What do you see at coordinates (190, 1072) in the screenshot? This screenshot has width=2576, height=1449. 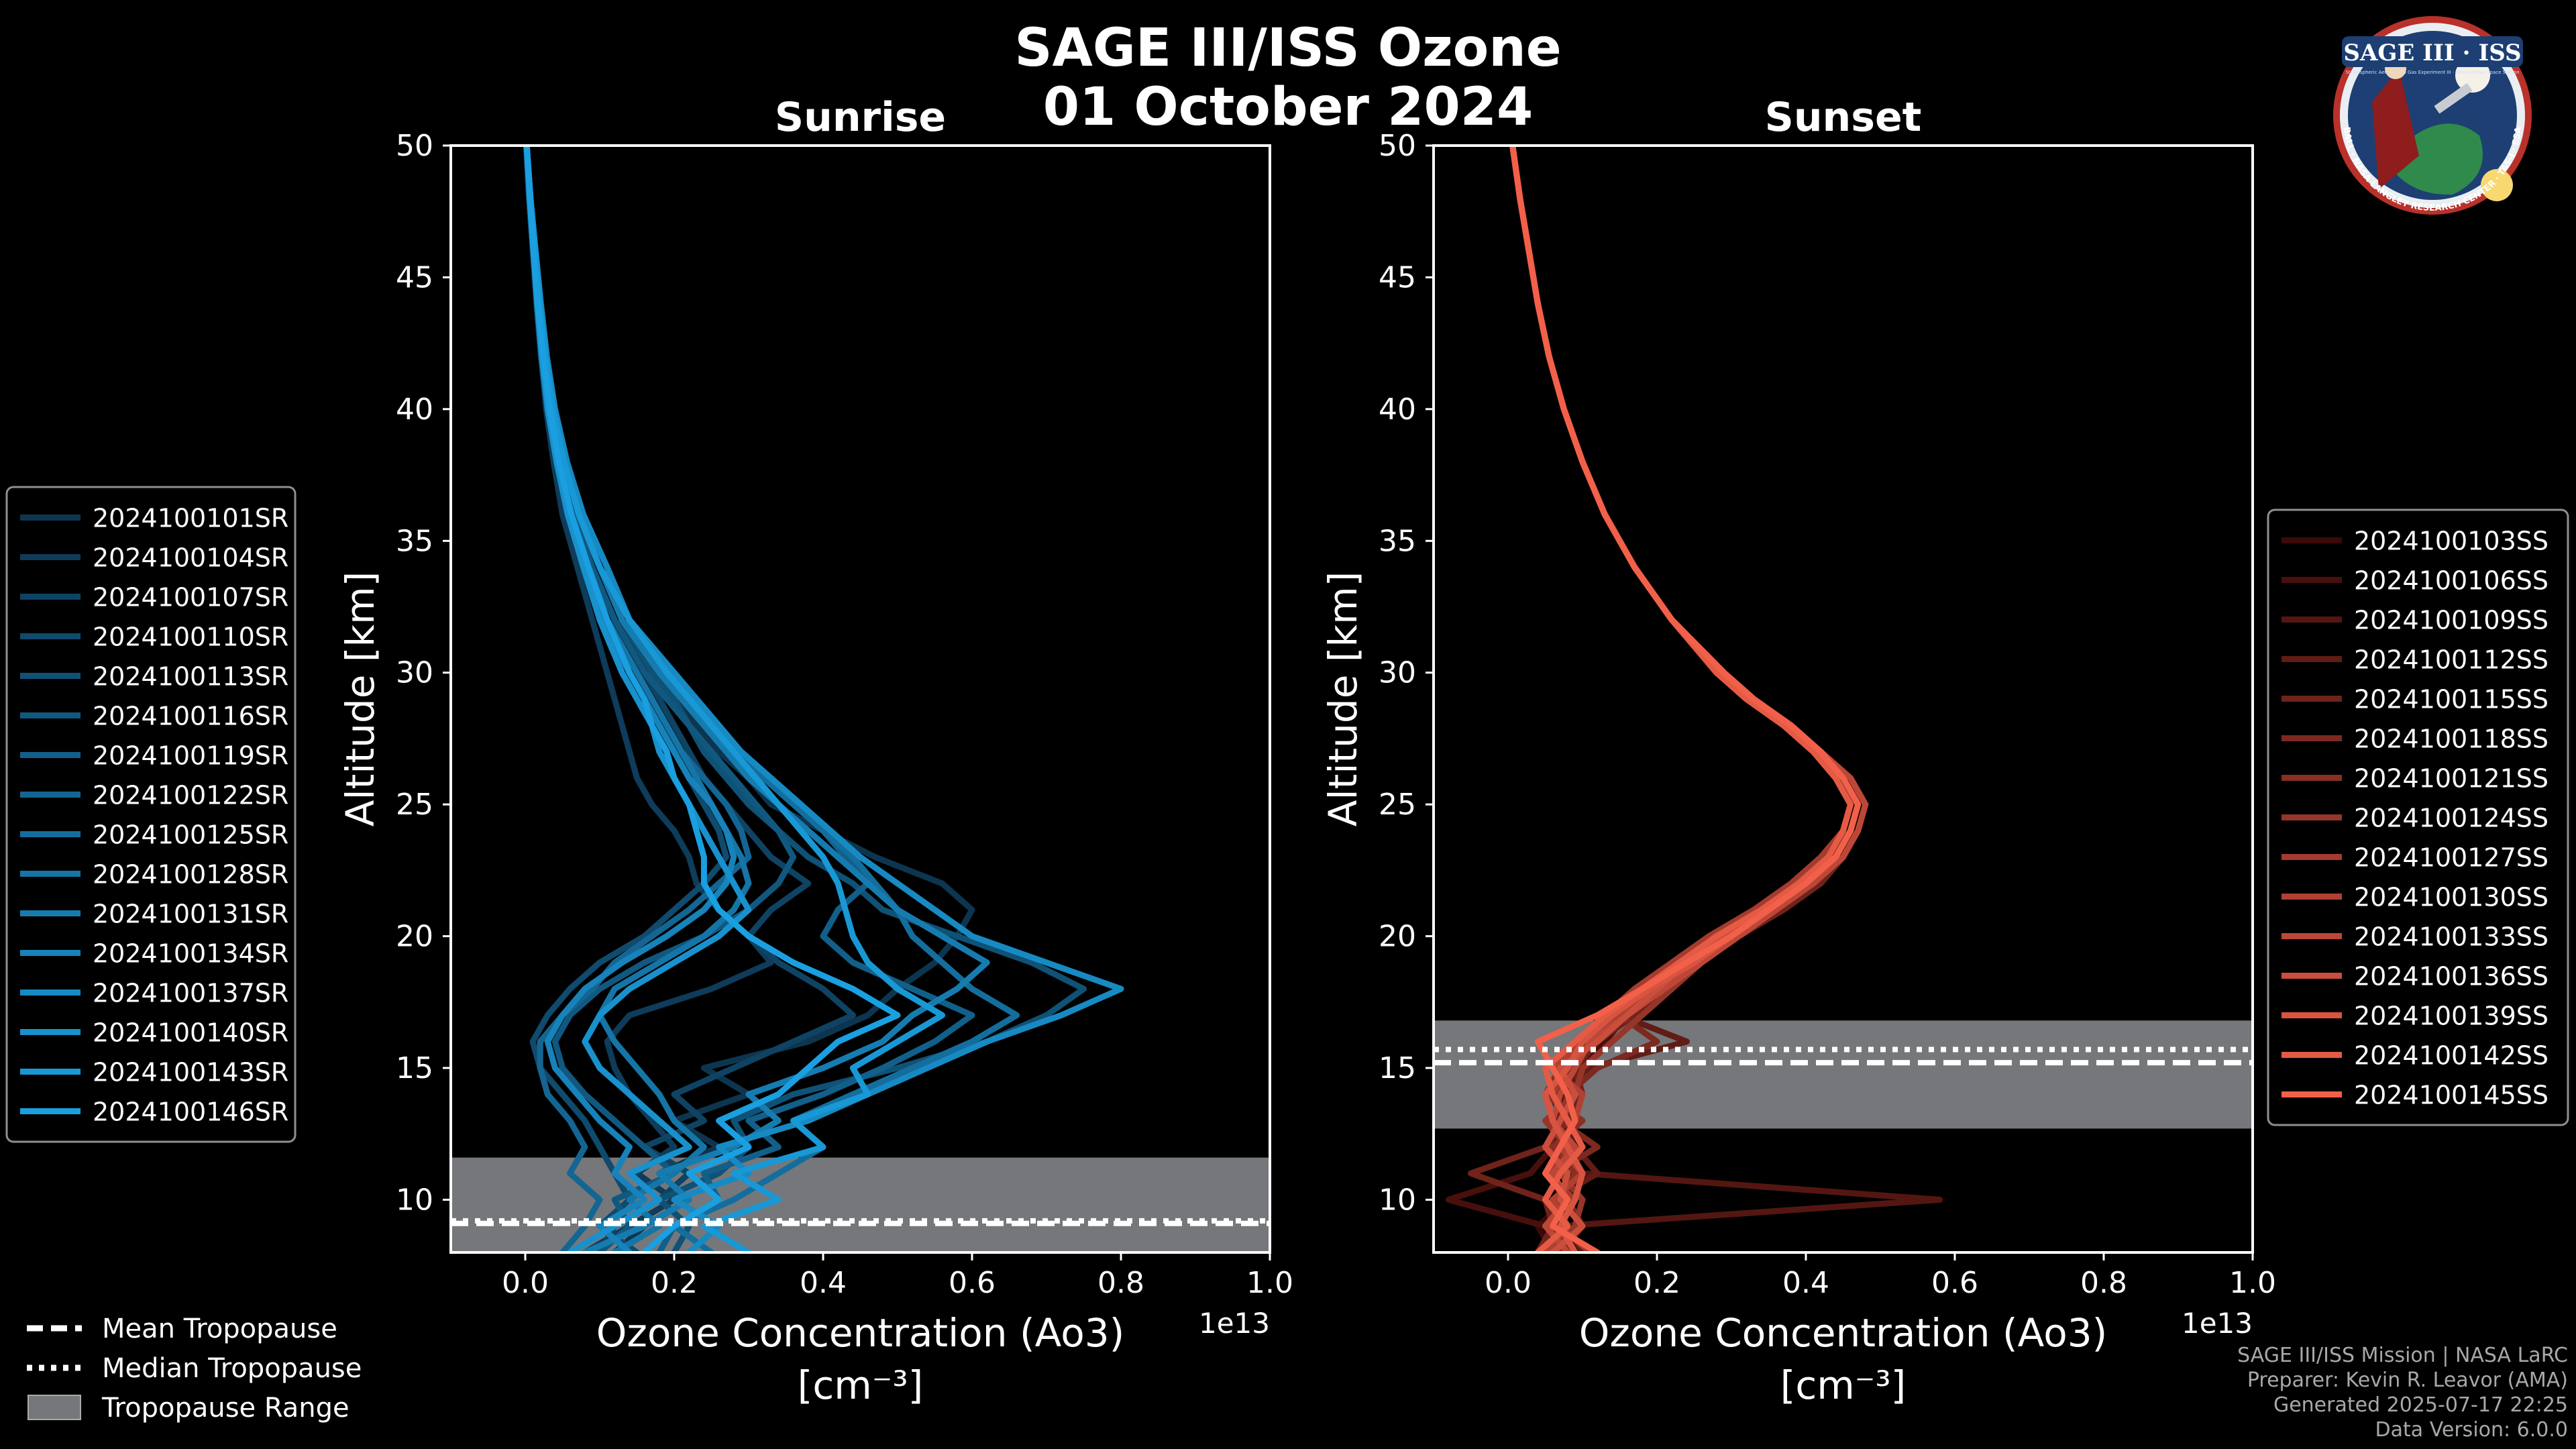 I see `legend-label: 2024100143SR` at bounding box center [190, 1072].